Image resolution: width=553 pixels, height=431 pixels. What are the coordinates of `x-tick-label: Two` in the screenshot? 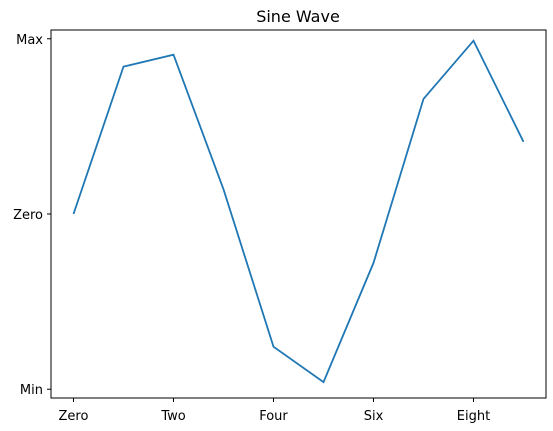 It's located at (172, 416).